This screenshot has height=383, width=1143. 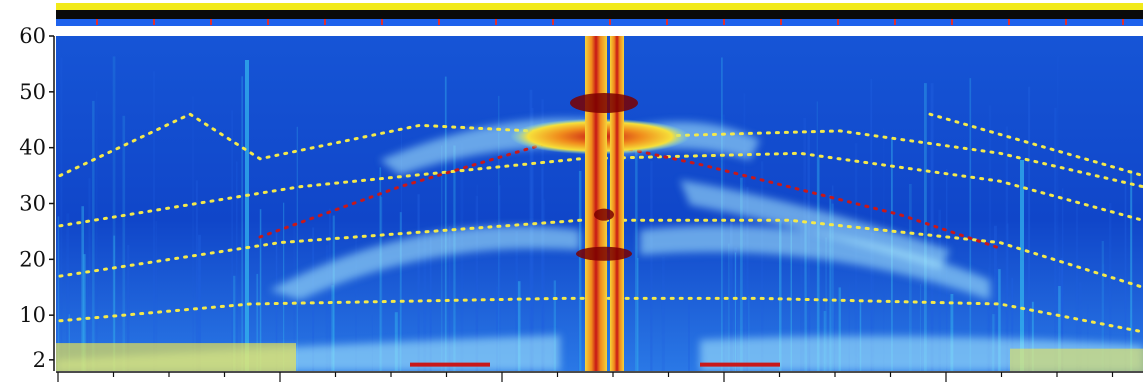 What do you see at coordinates (37, 198) in the screenshot?
I see `y-axis: 2 10 20 30 40 50 60` at bounding box center [37, 198].